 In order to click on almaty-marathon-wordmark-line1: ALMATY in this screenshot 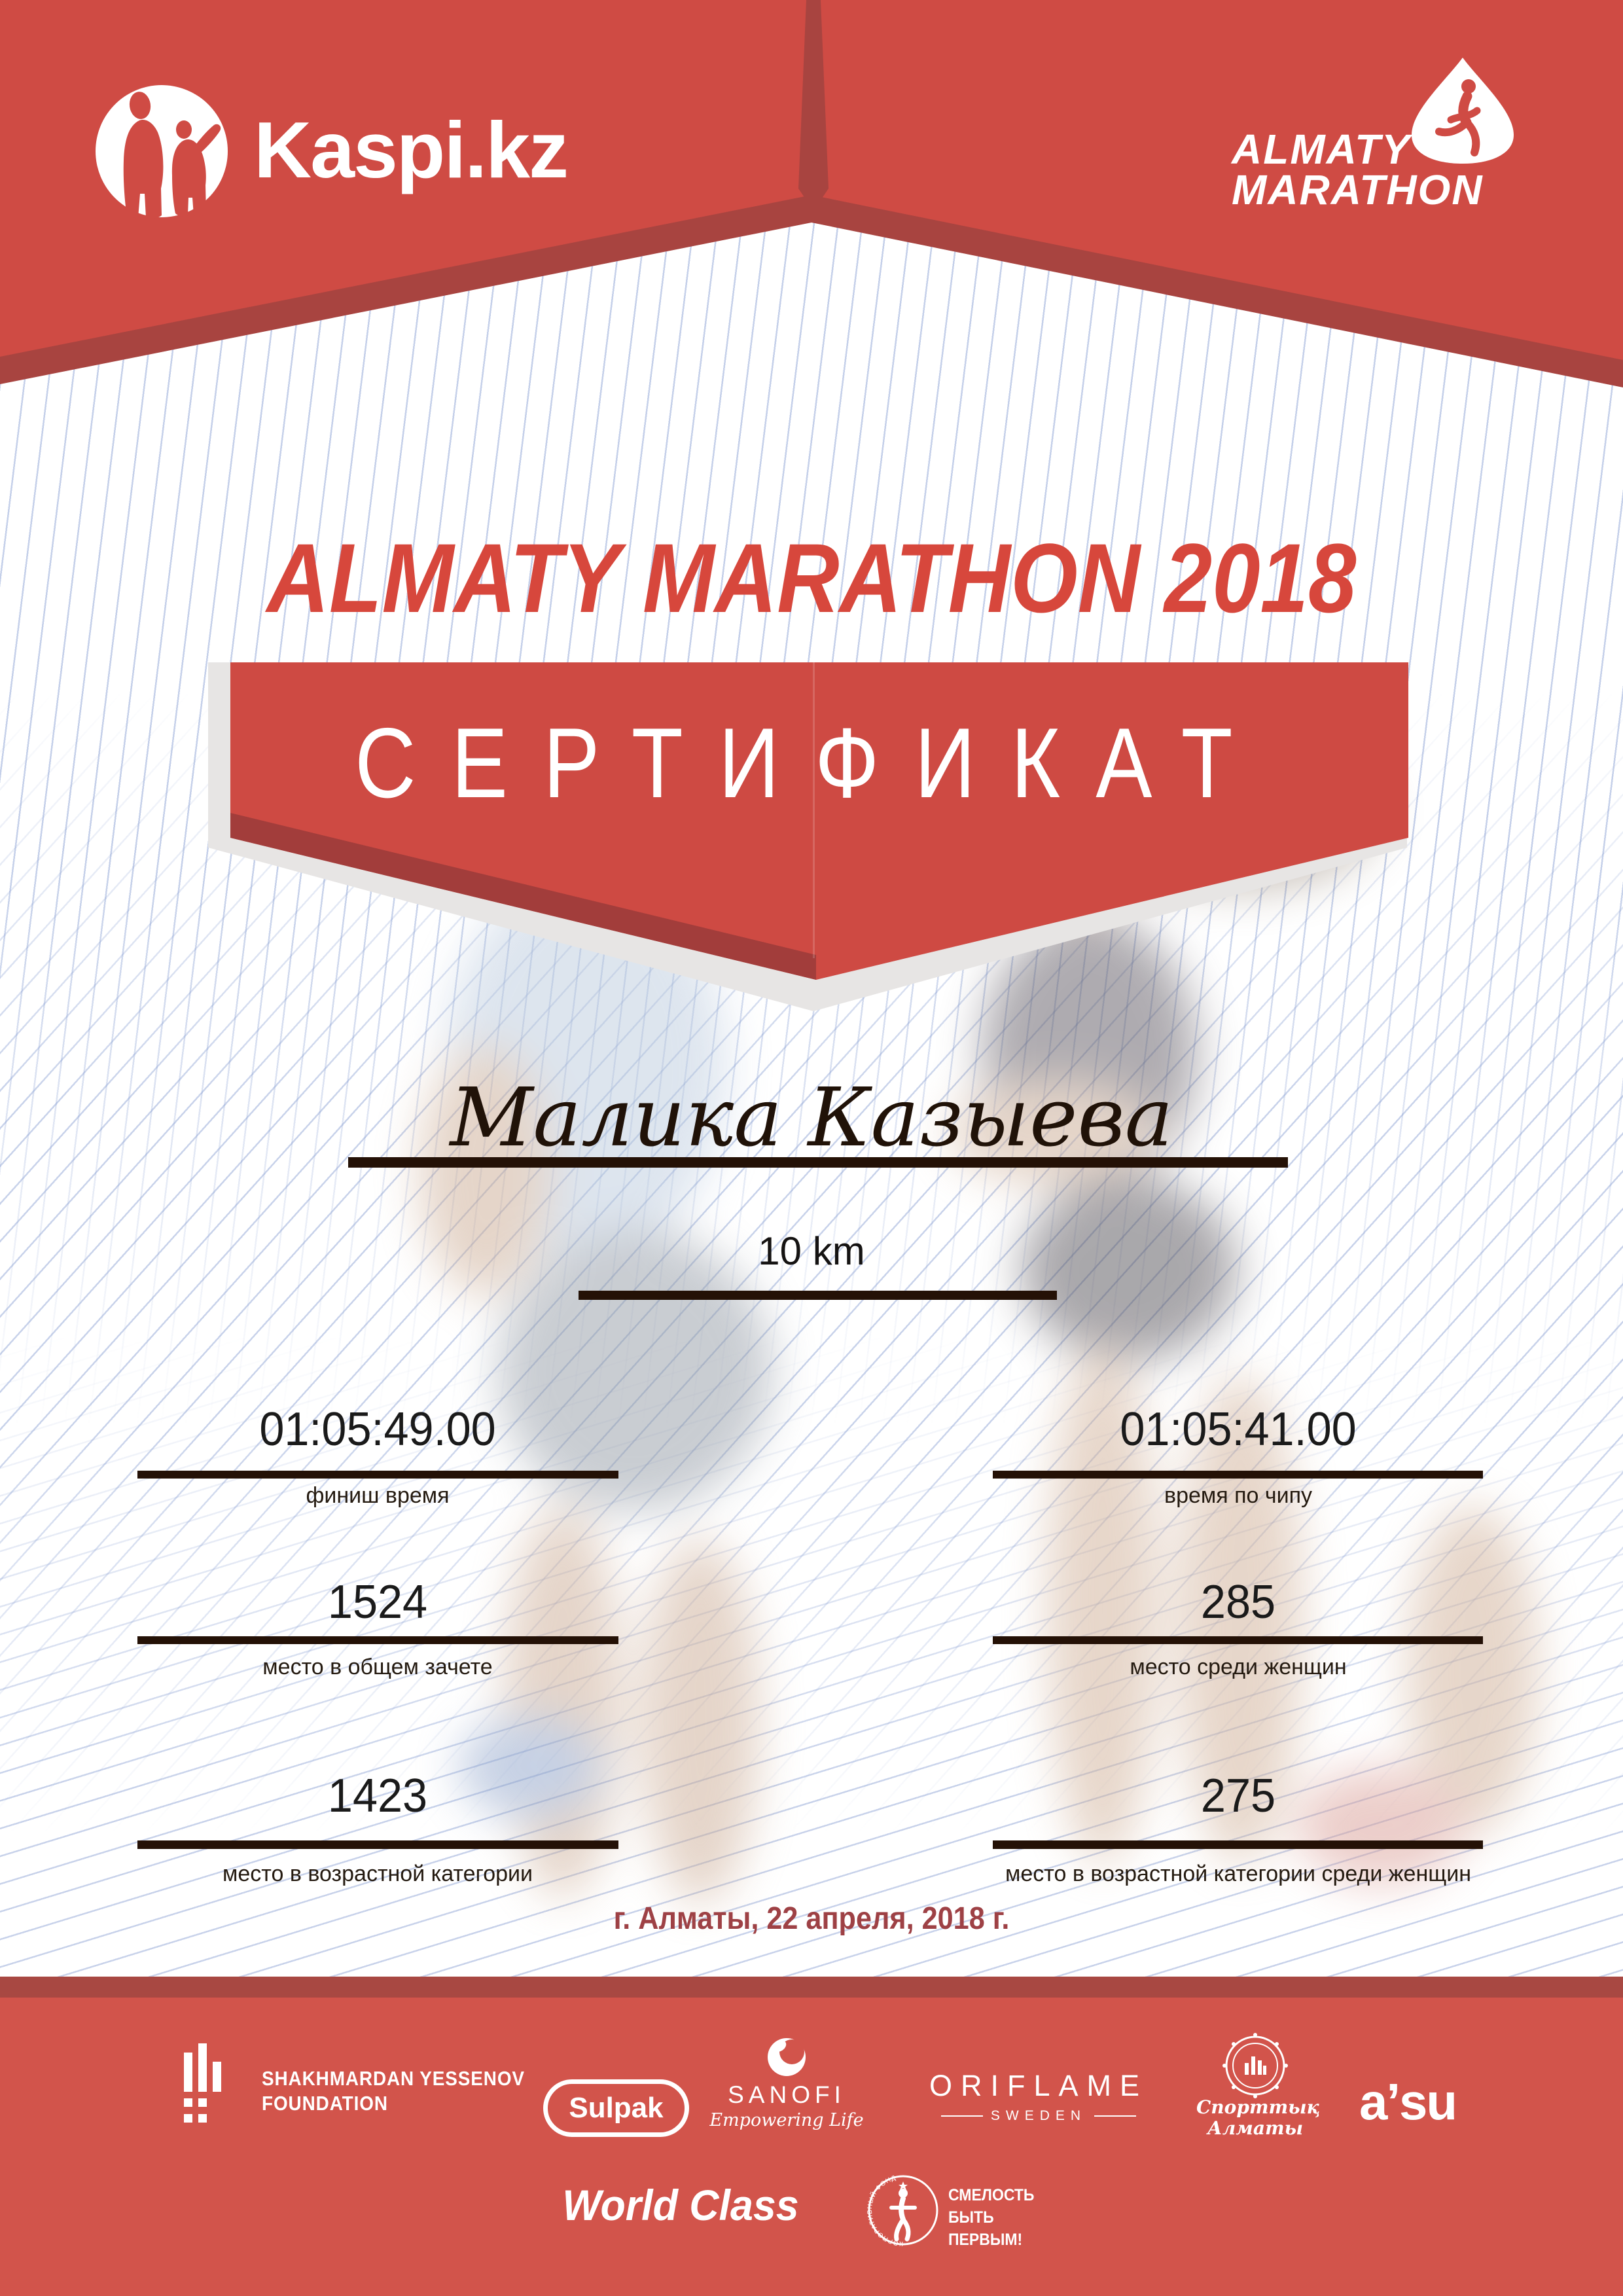, I will do `click(1322, 149)`.